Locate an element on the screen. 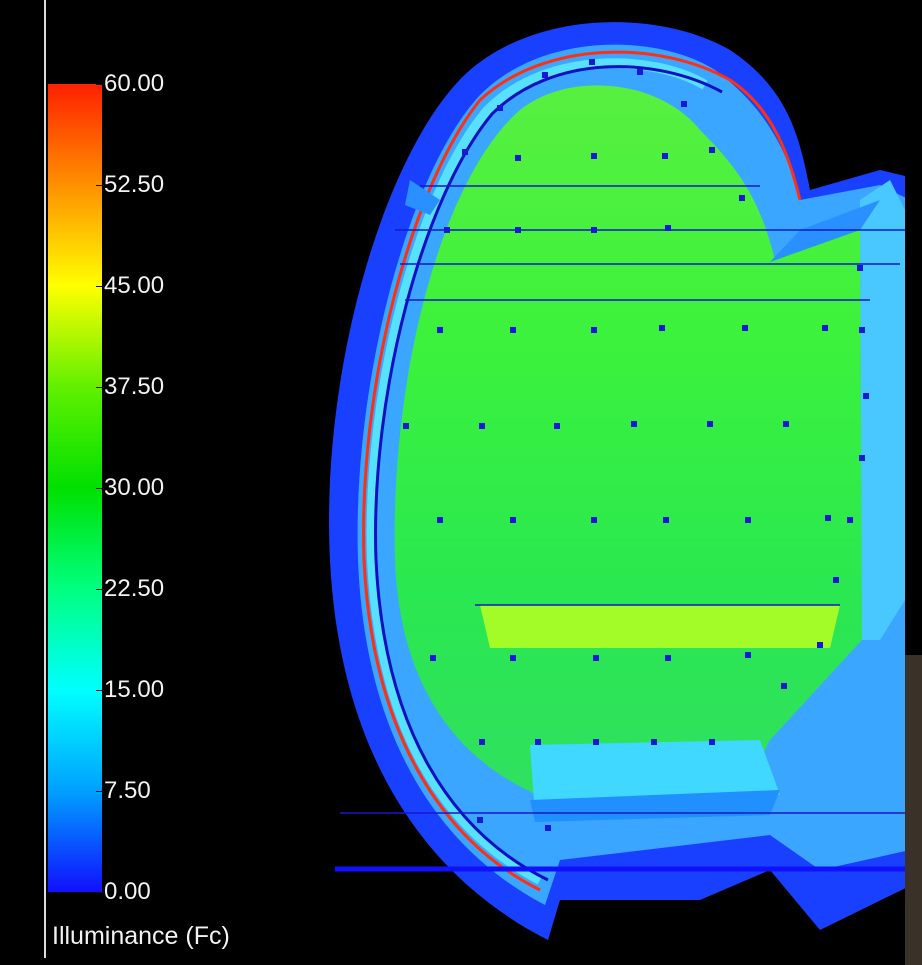 The image size is (922, 965). scale-tick-label: 22.50 is located at coordinates (134, 588).